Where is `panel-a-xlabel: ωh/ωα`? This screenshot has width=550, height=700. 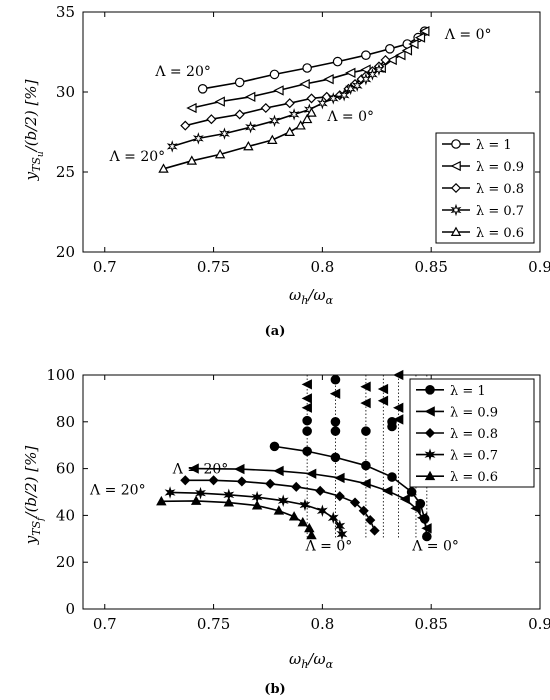 panel-a-xlabel: ωh/ωα is located at coordinates (311, 296).